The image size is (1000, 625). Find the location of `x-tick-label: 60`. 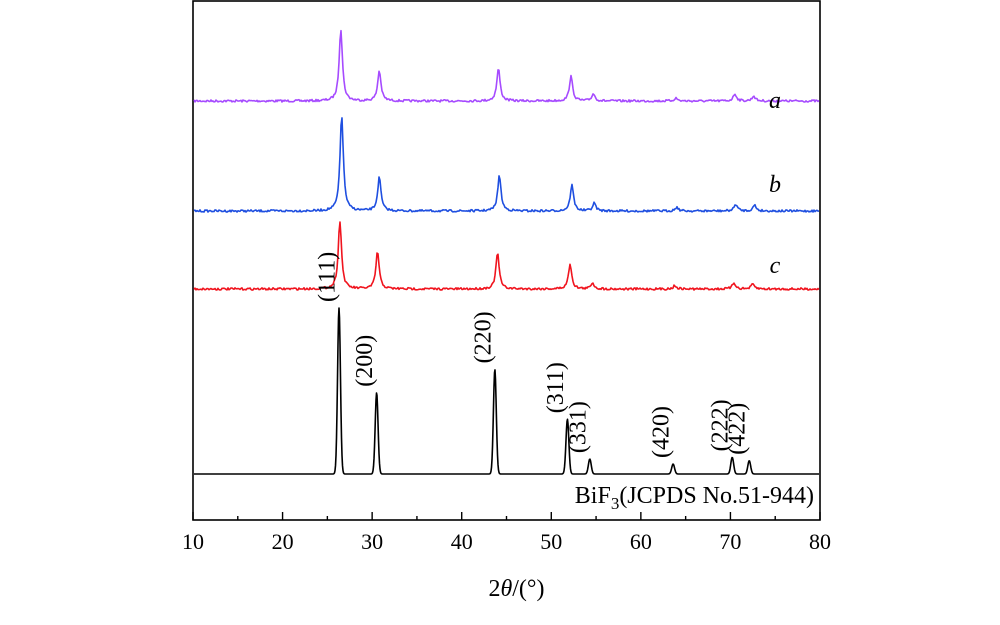

x-tick-label: 60 is located at coordinates (641, 541).